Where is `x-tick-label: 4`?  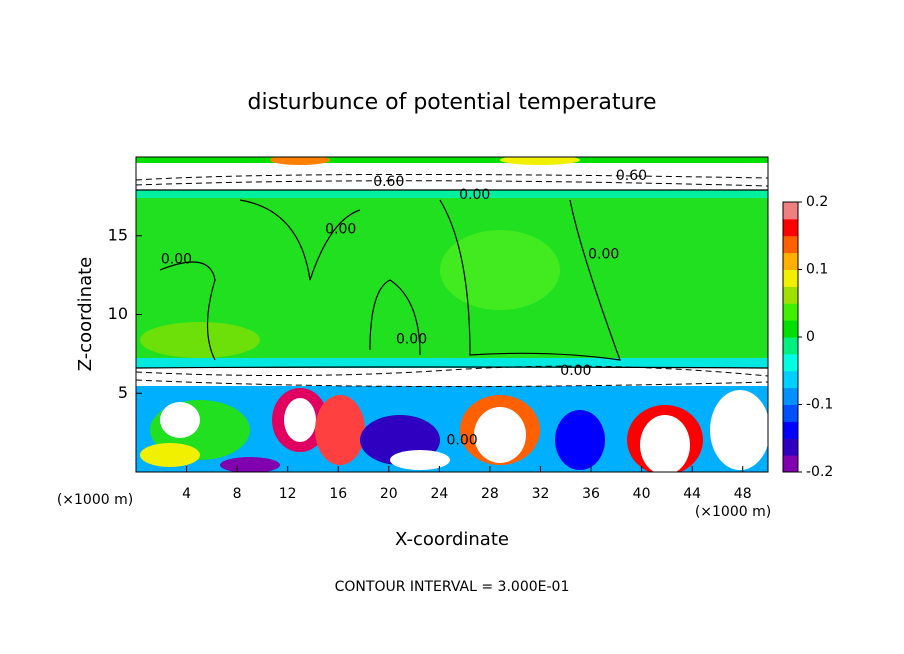 x-tick-label: 4 is located at coordinates (186, 494).